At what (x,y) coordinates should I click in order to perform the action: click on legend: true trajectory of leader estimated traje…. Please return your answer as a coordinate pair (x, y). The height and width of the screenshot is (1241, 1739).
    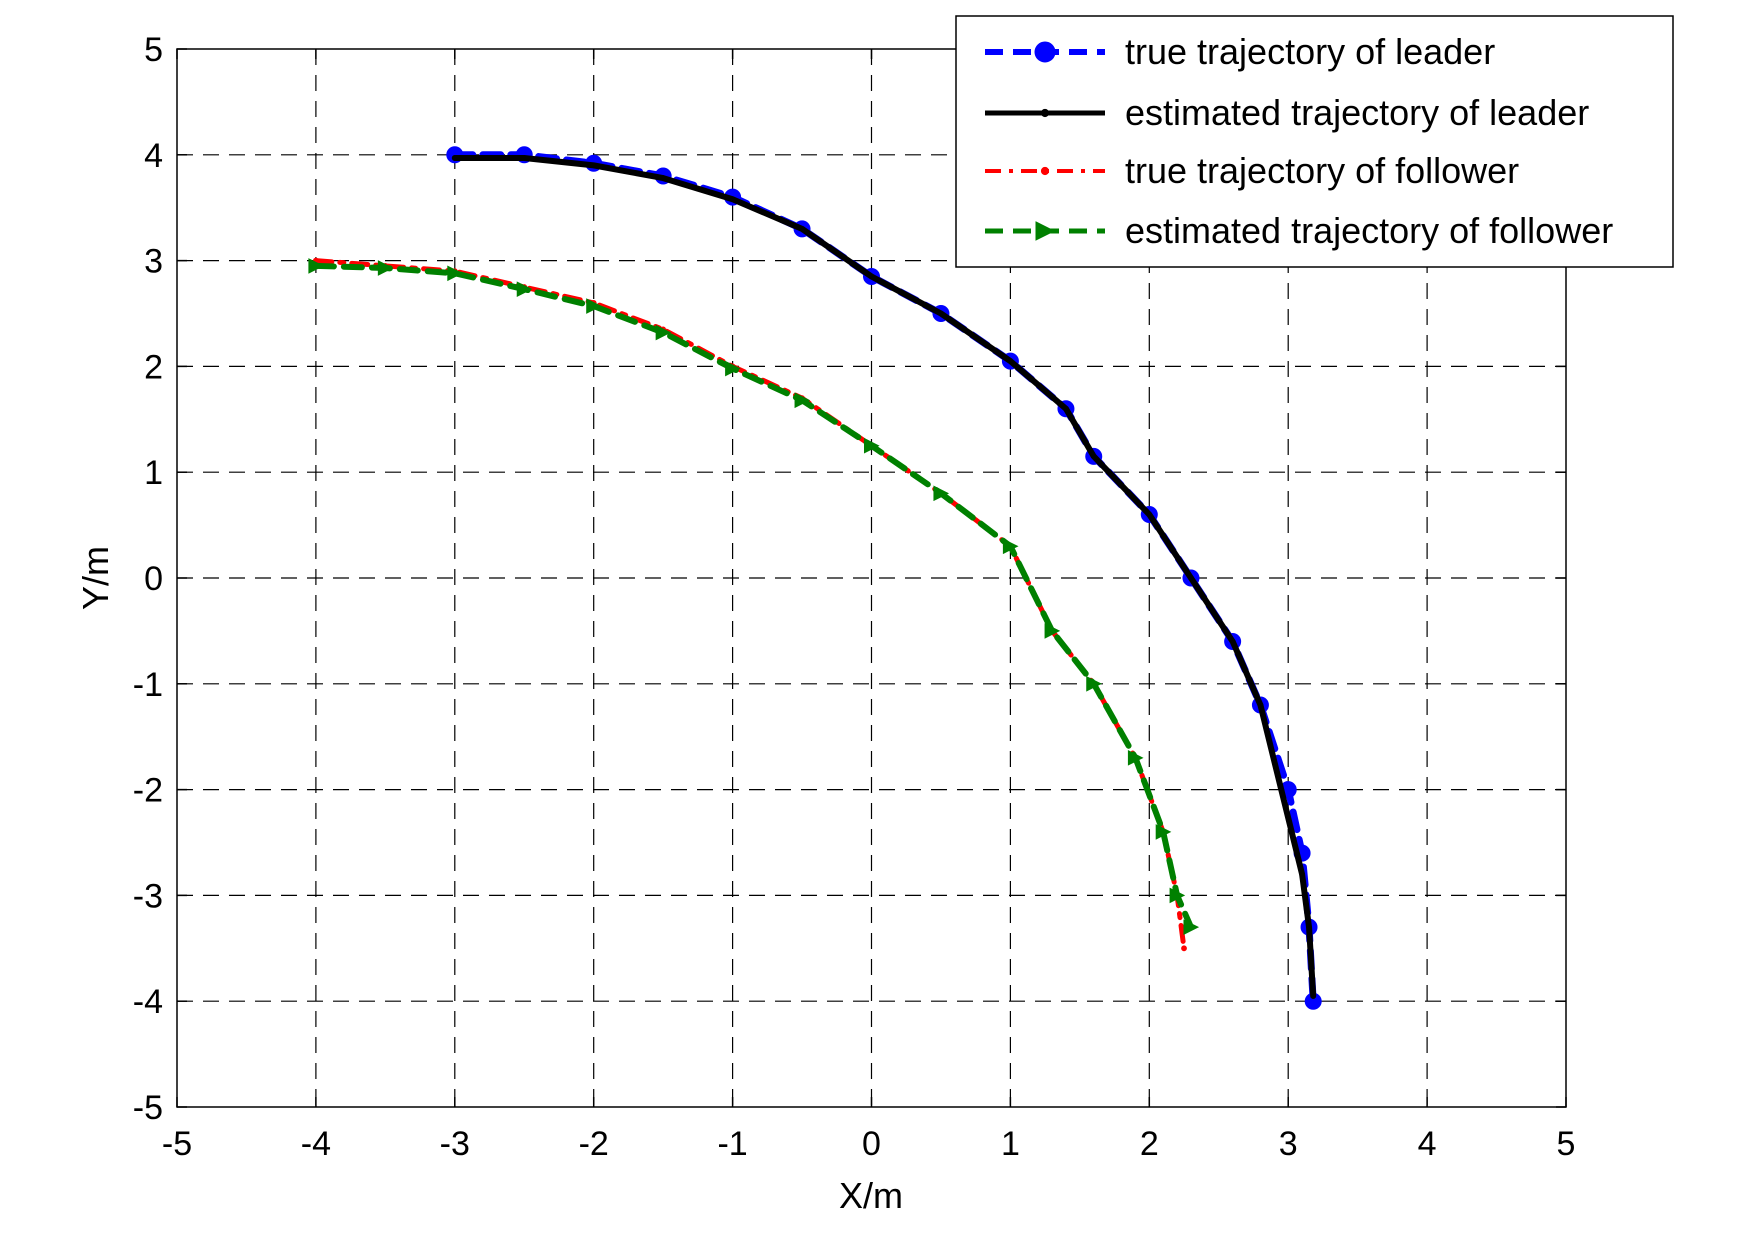
    Looking at the image, I should click on (1314, 141).